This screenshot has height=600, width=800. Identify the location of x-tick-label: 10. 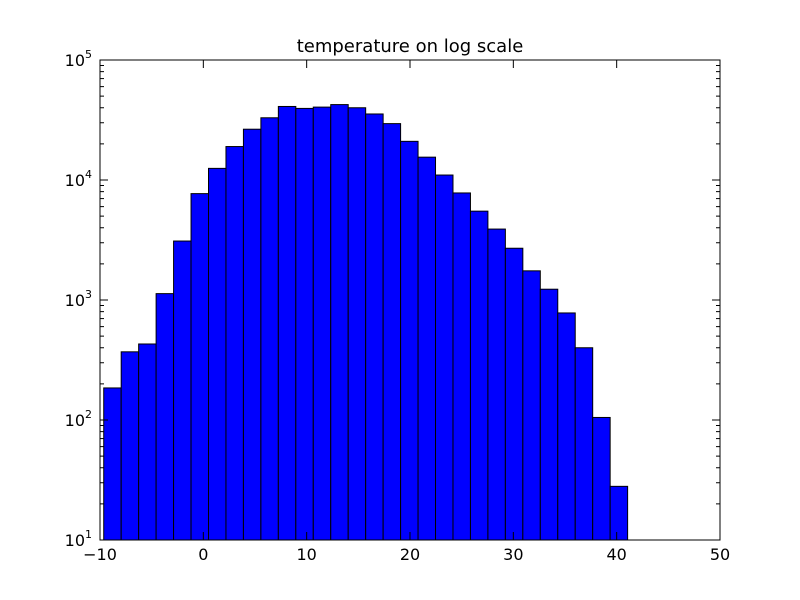
(306, 554).